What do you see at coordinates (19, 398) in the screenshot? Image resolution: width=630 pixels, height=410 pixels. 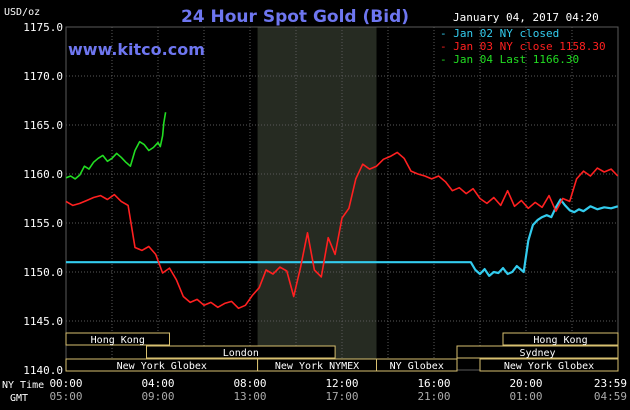 I see `x-axis-gmt-label: GMT` at bounding box center [19, 398].